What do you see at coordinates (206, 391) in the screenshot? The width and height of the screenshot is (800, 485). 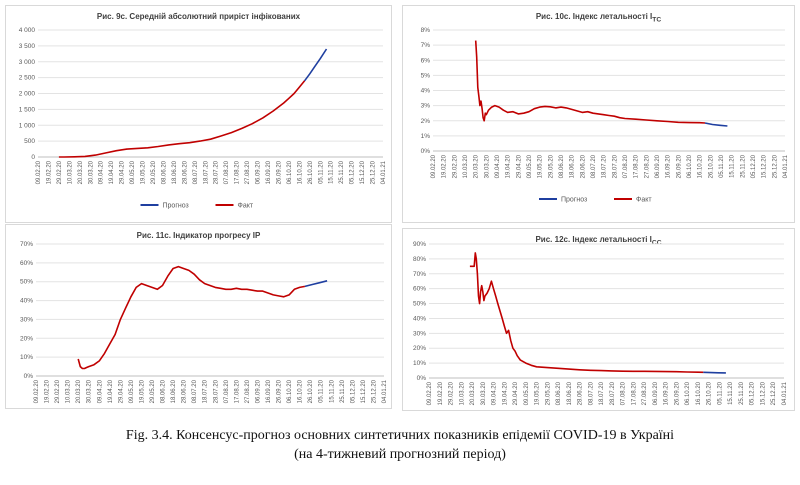 I see `x-tick-label: 18.07.20` at bounding box center [206, 391].